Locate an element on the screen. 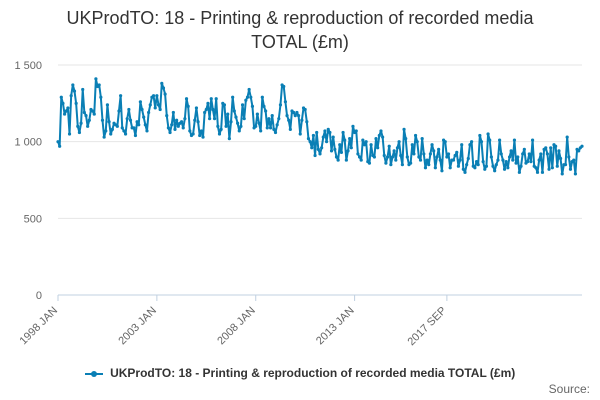 This screenshot has height=400, width=600. x-tick-label: 2017 SEP is located at coordinates (427, 327).